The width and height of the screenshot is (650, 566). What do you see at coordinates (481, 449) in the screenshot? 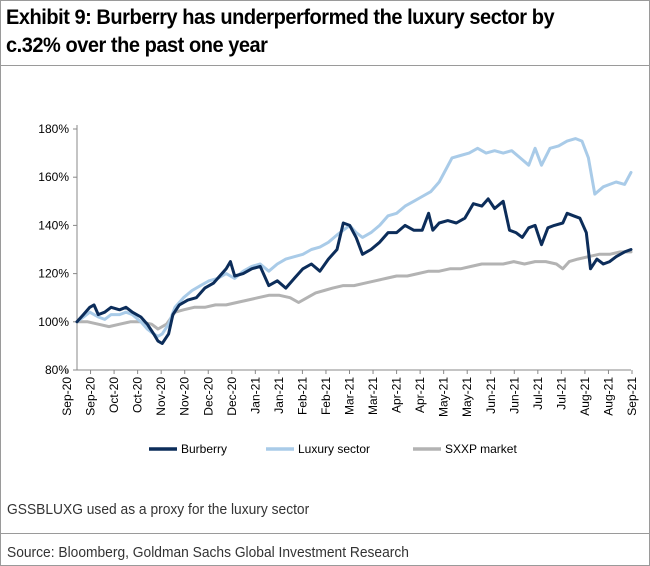
I see `legend-label-sxxp-market: SXXP market` at bounding box center [481, 449].